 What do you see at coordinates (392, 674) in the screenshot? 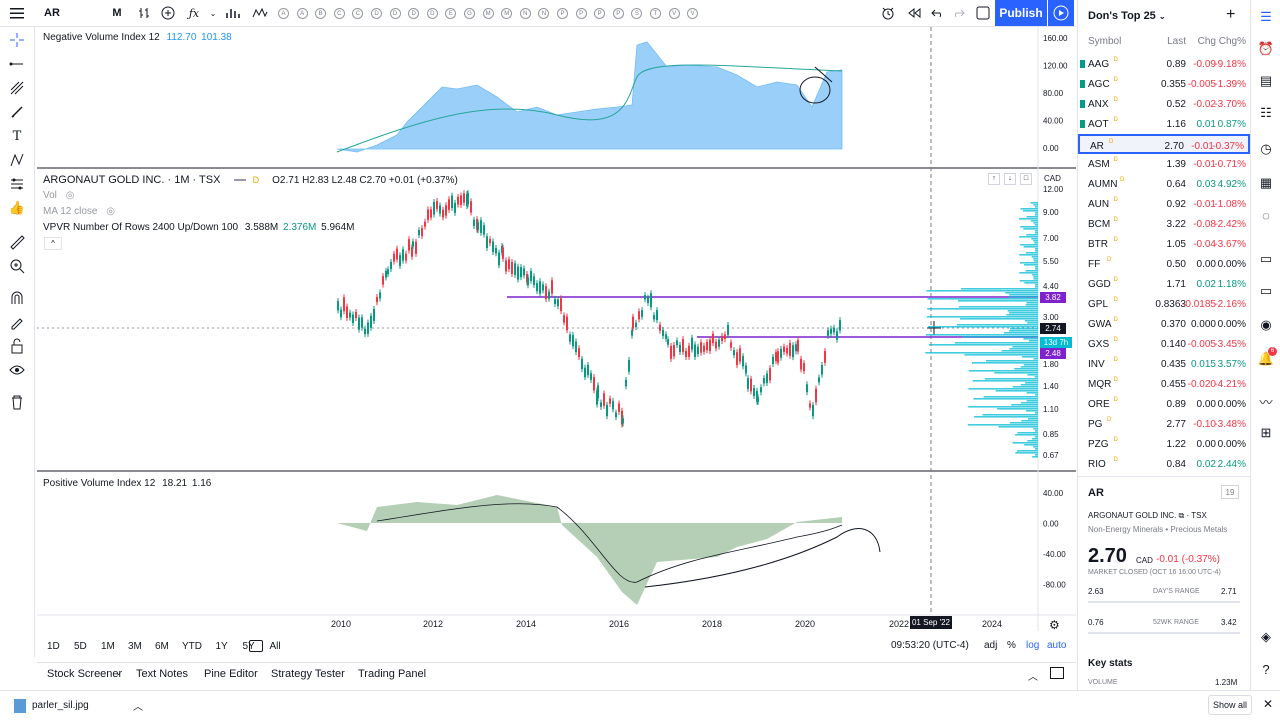
I see `tab-trading-panel: Trading Panel` at bounding box center [392, 674].